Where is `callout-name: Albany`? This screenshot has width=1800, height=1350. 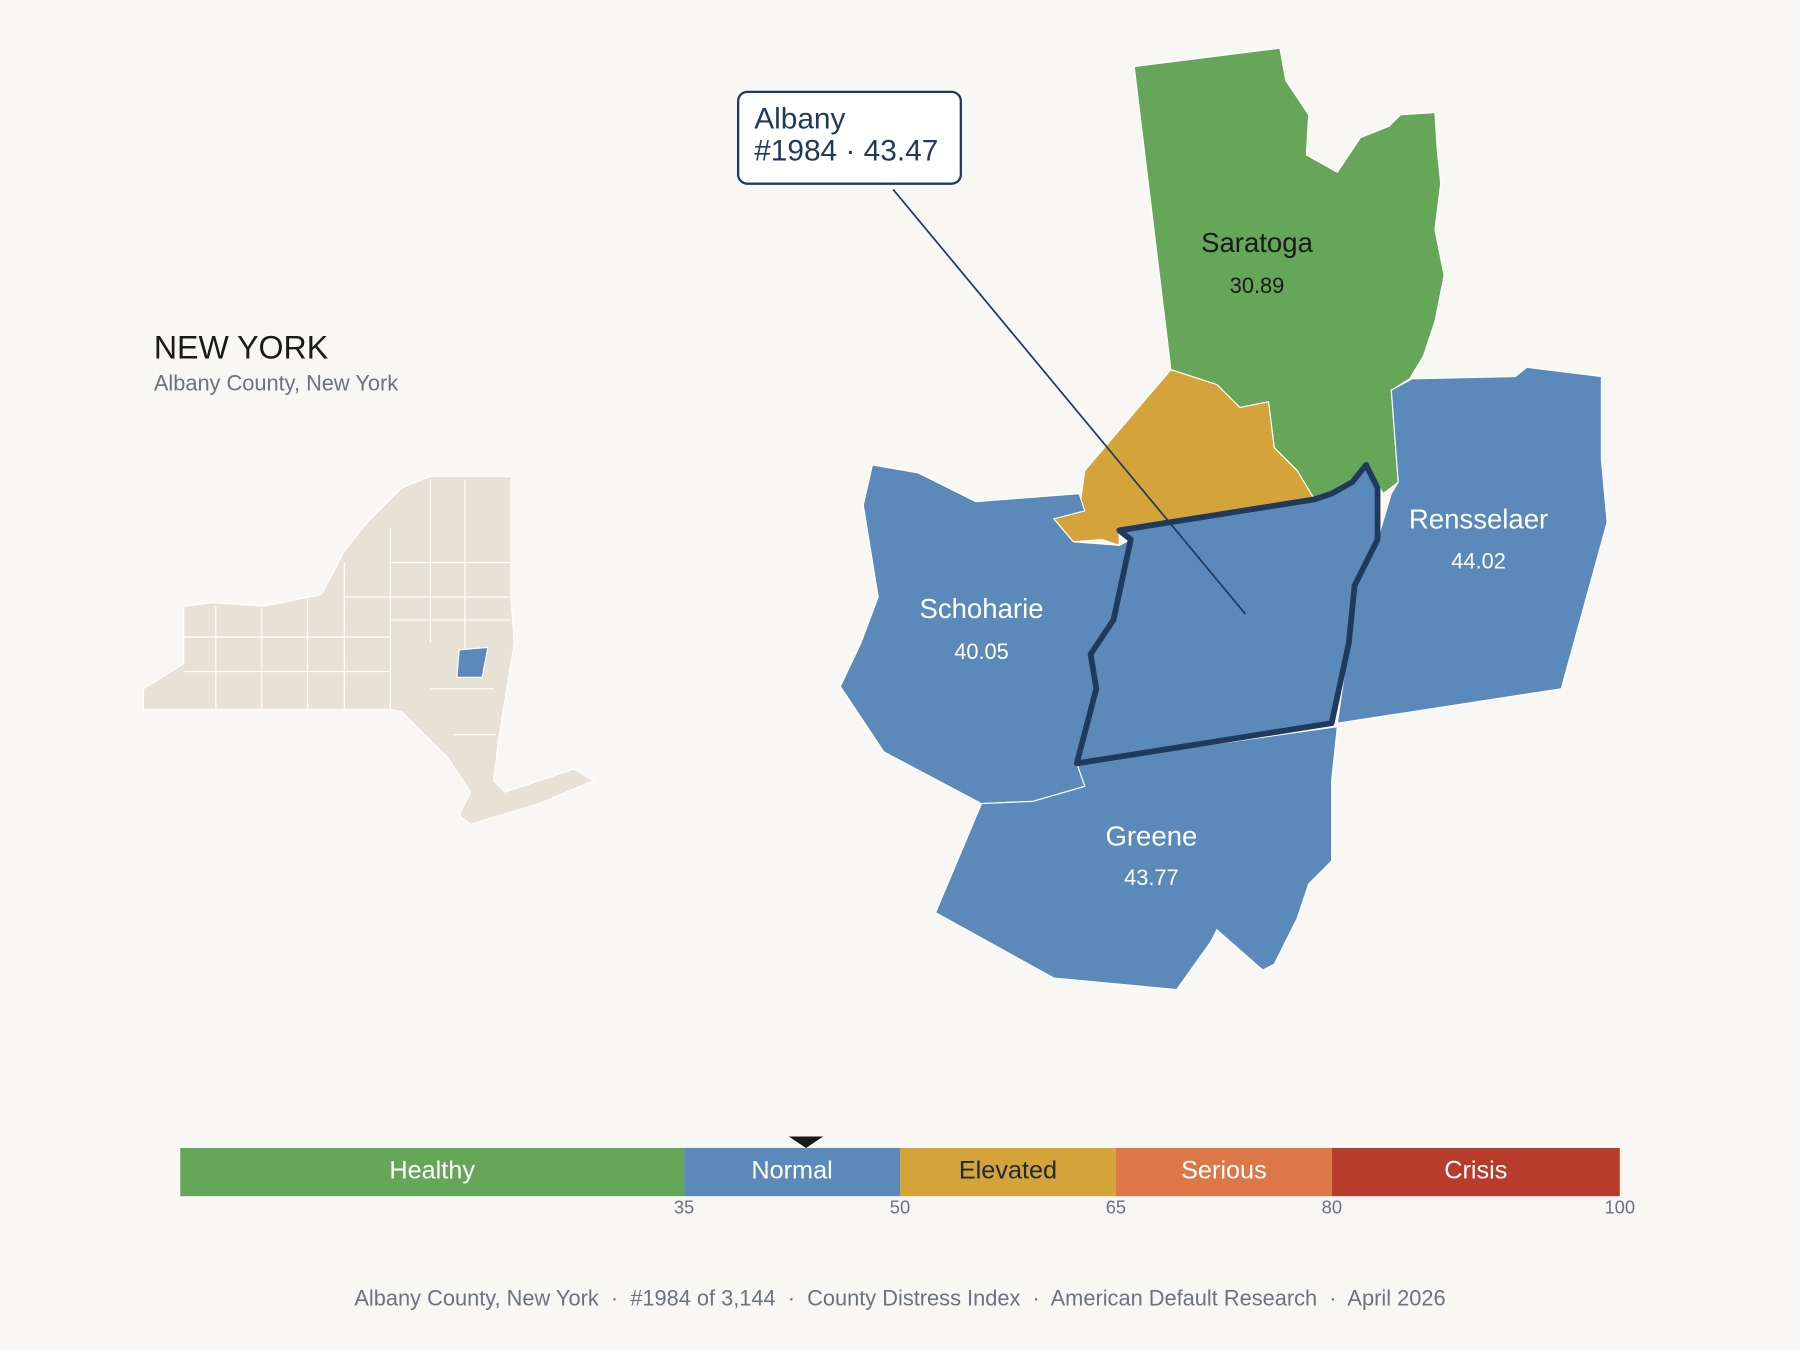 callout-name: Albany is located at coordinates (799, 118).